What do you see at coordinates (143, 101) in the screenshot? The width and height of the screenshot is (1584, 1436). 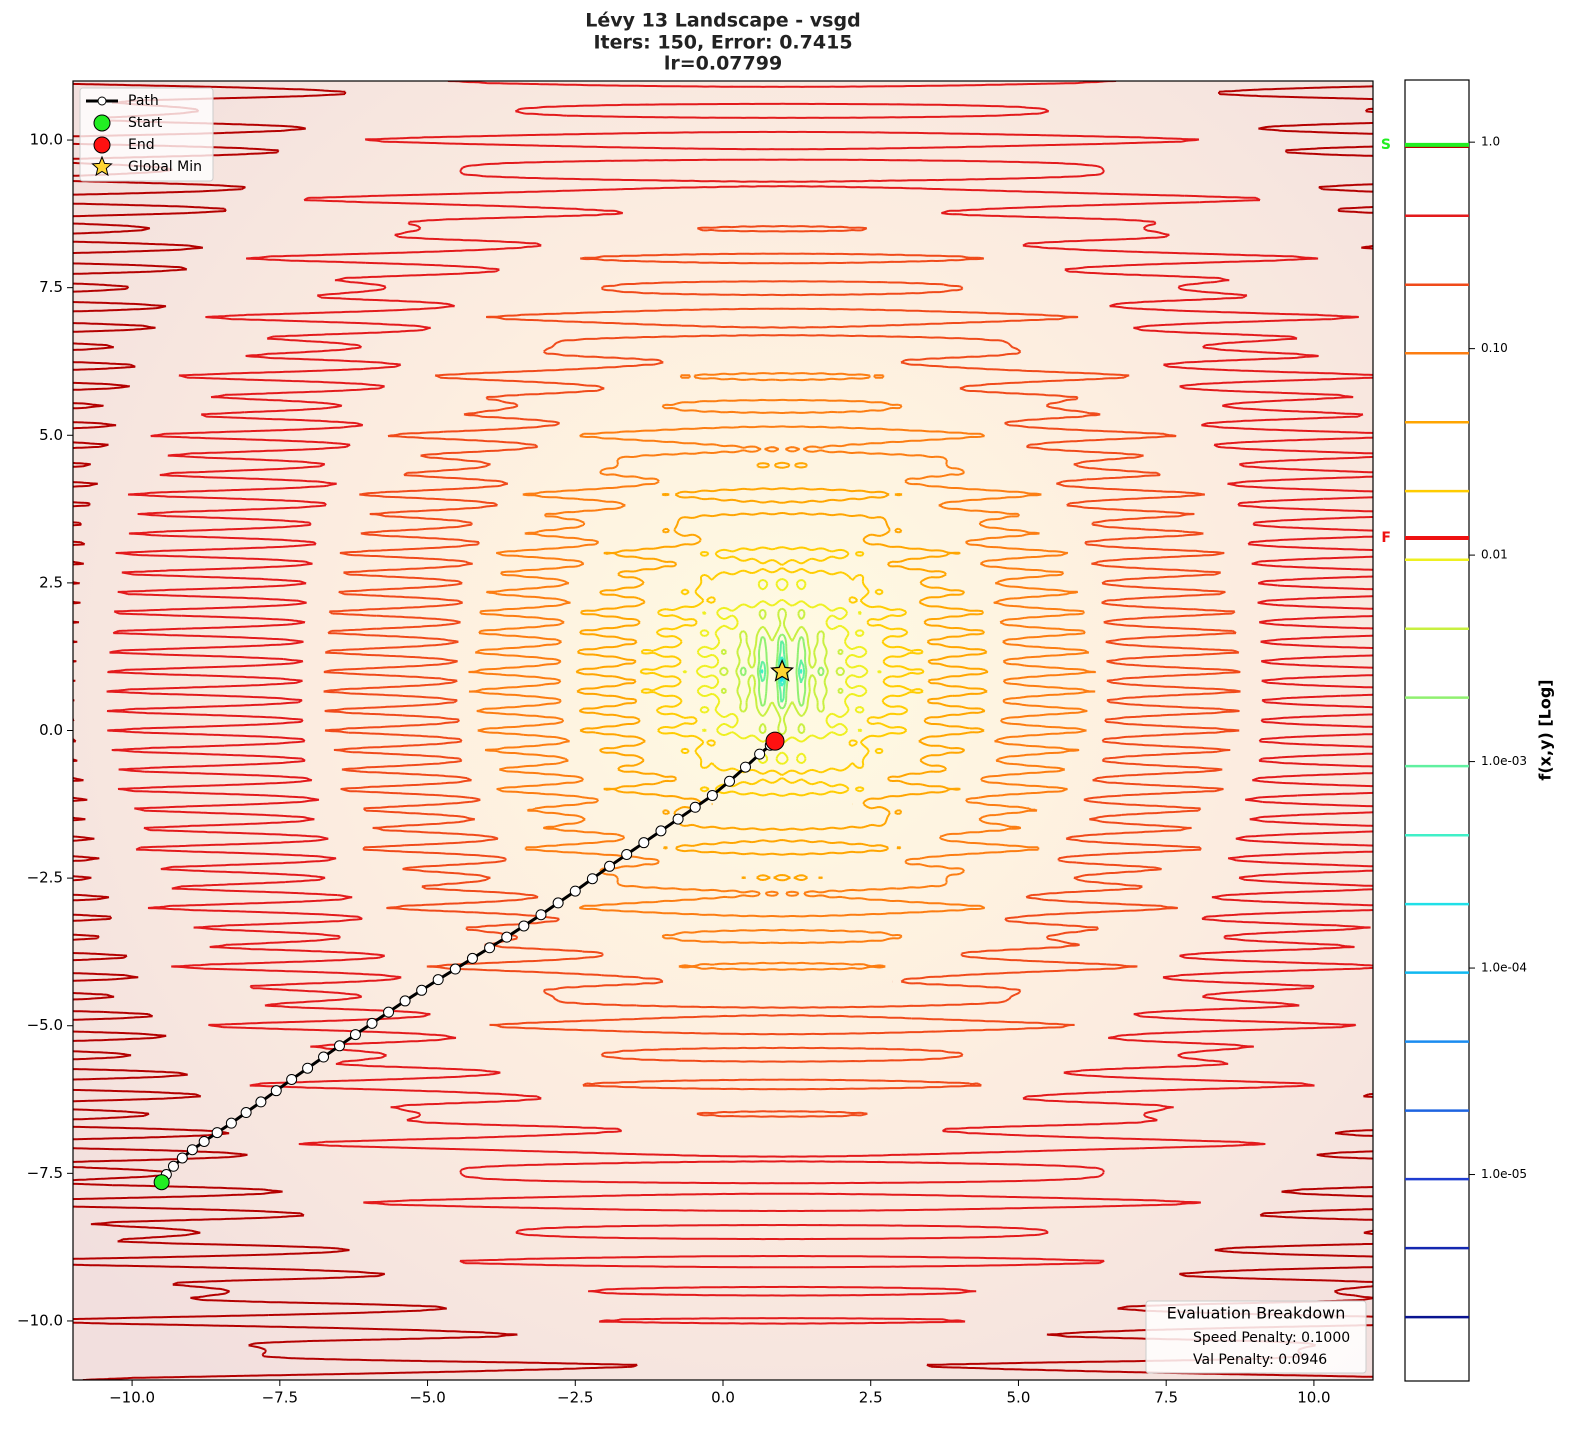 I see `legend-label: Path` at bounding box center [143, 101].